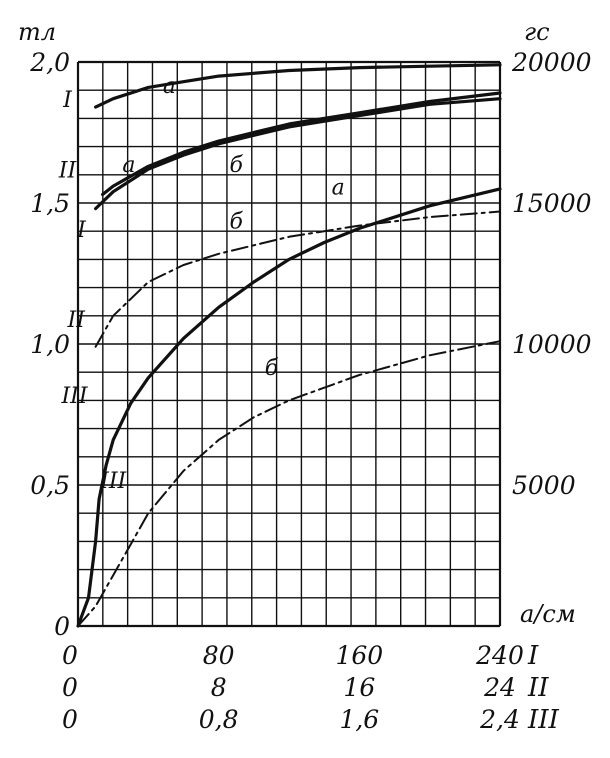 The width and height of the screenshot is (610, 758). I want to click on right-axis-tick-label: 10000, so click(552, 344).